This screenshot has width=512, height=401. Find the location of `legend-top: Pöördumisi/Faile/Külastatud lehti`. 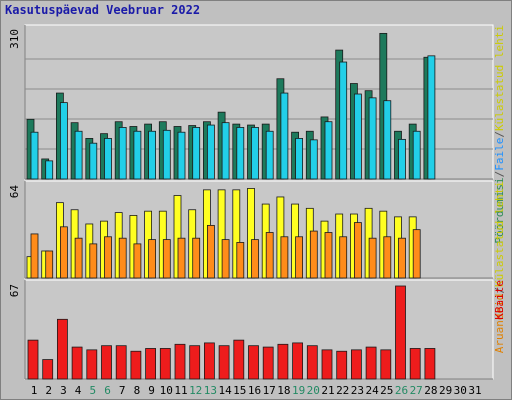

legend-top: Pöördumisi/Faile/Külastatud lehti is located at coordinates (499, 134).